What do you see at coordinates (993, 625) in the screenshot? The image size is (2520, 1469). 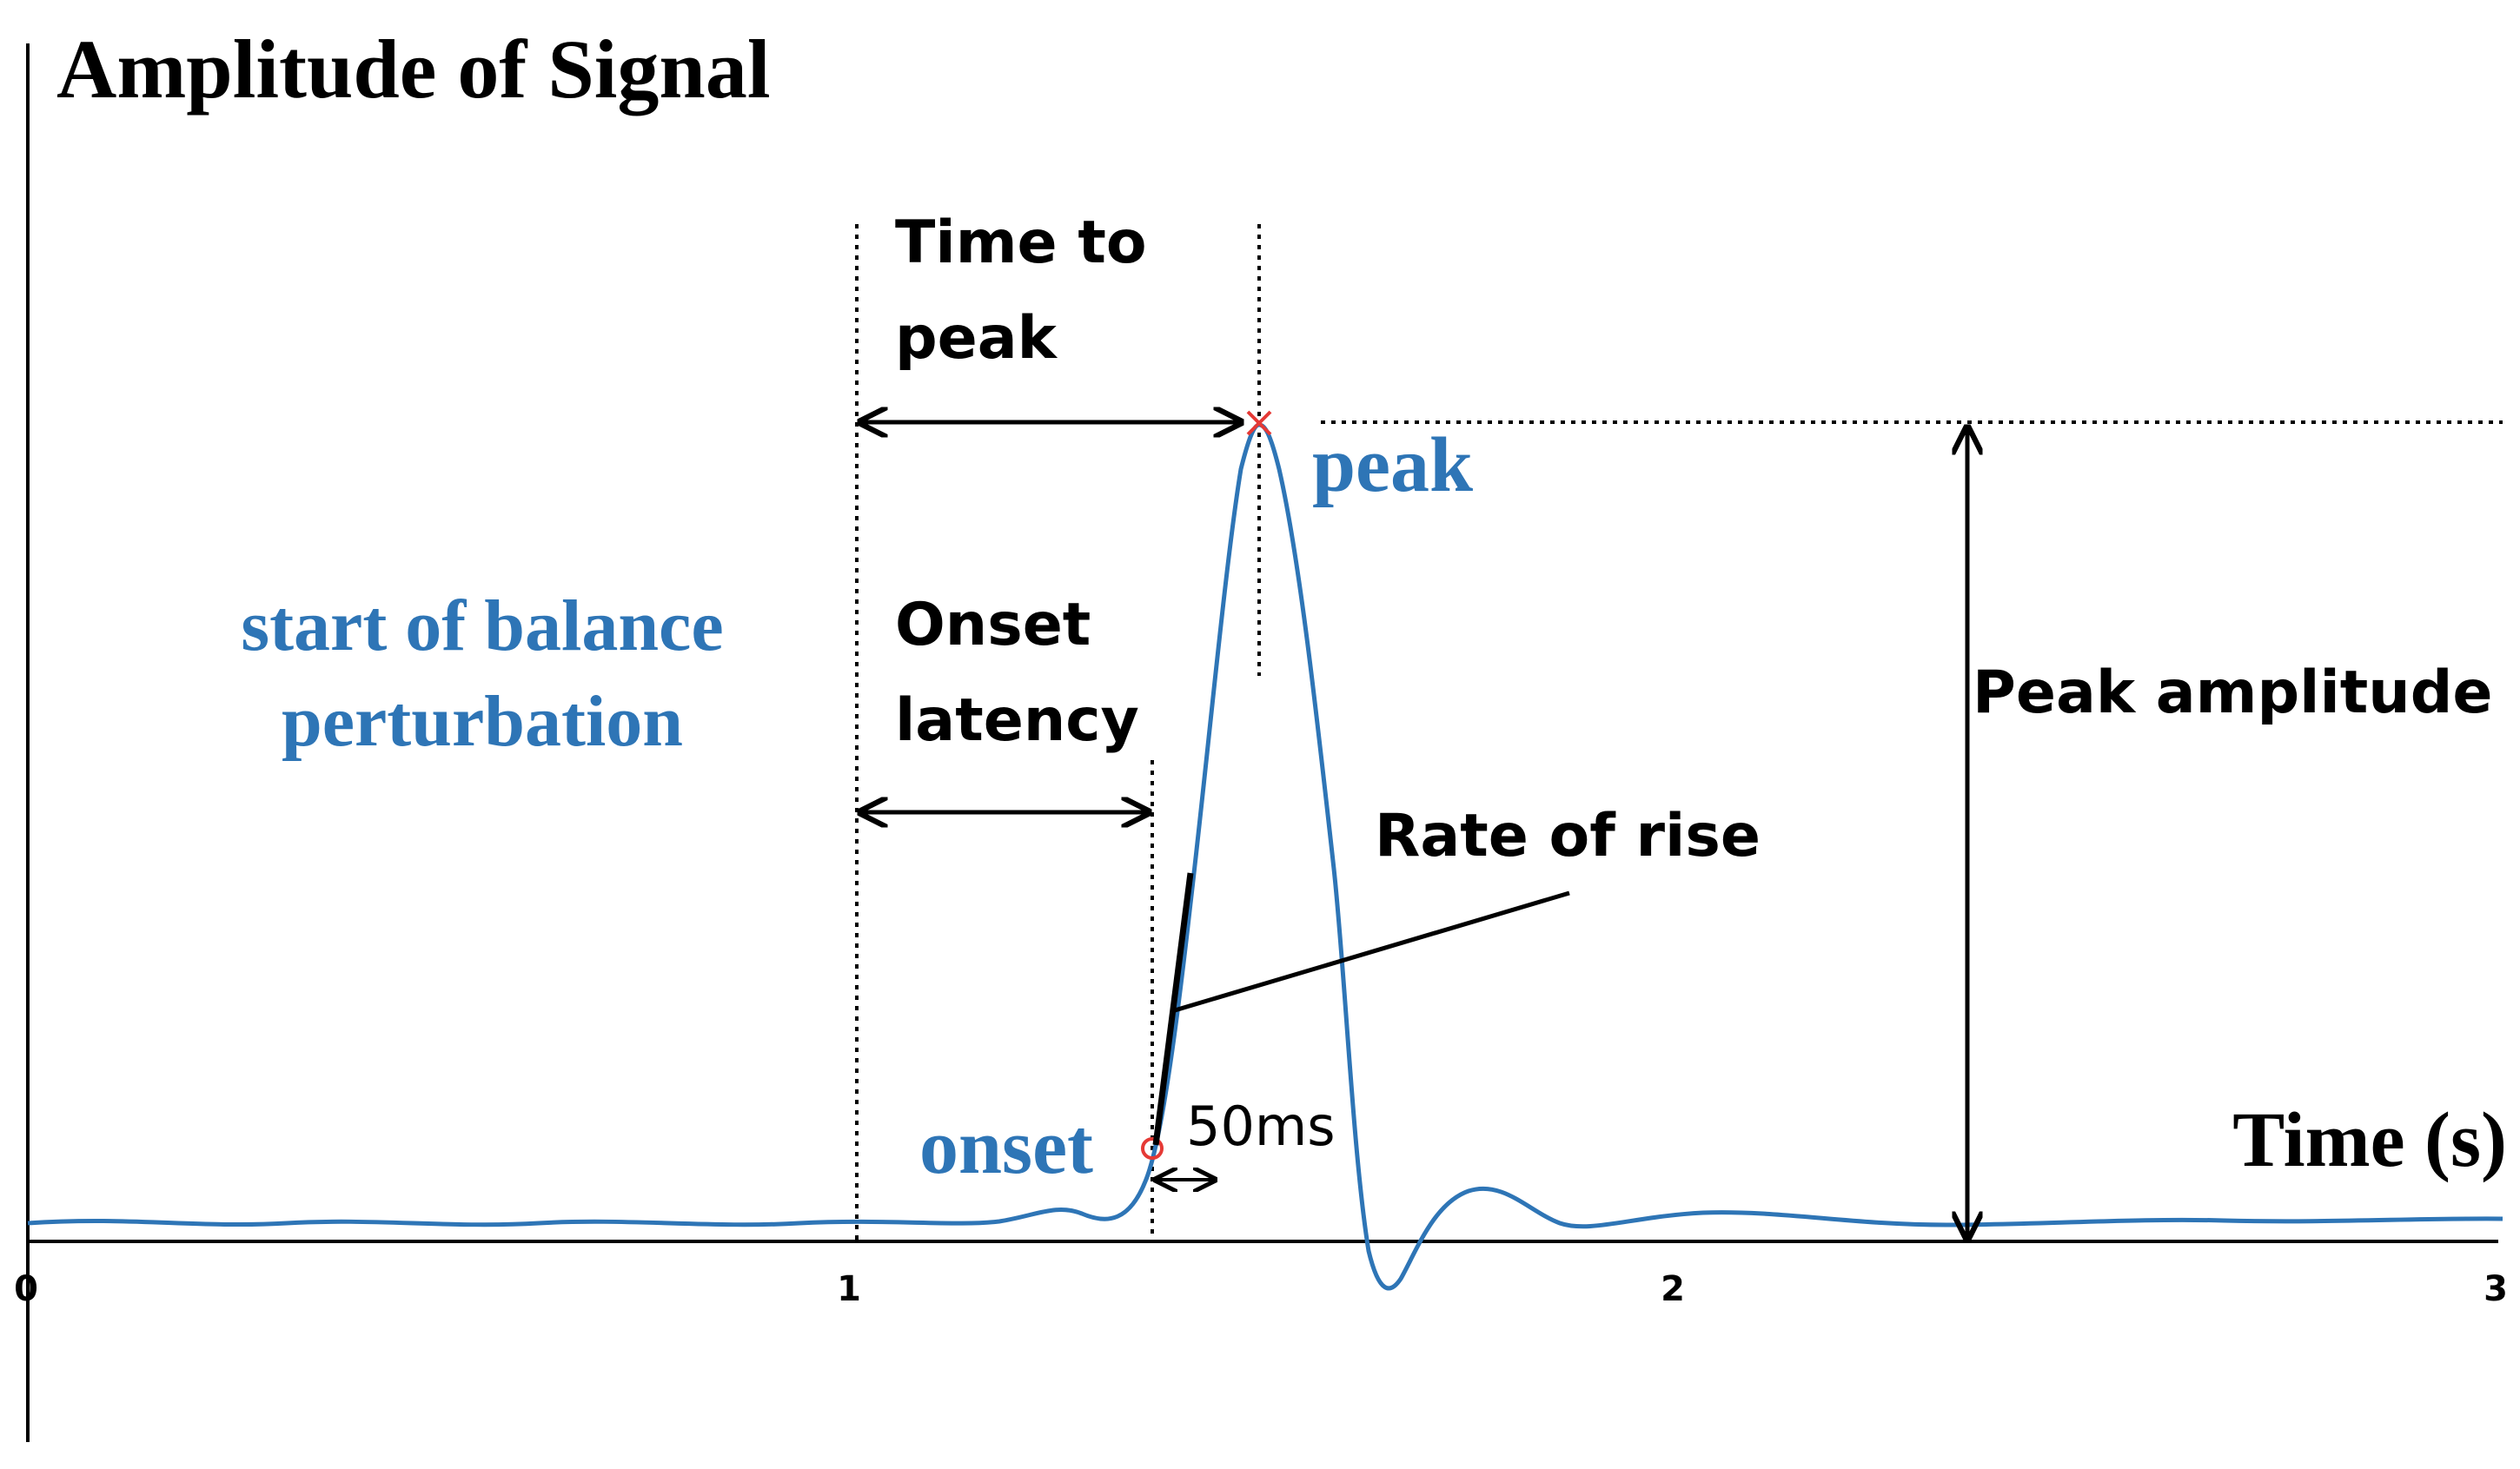 I see `onset-latency-label-line1: Onset` at bounding box center [993, 625].